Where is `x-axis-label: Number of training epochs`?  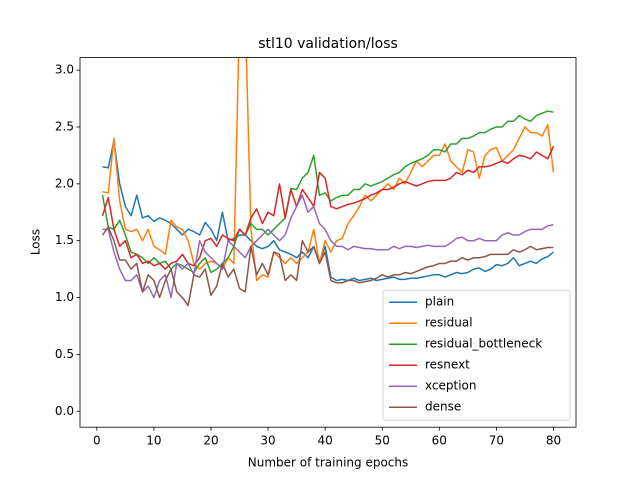
x-axis-label: Number of training epochs is located at coordinates (328, 463).